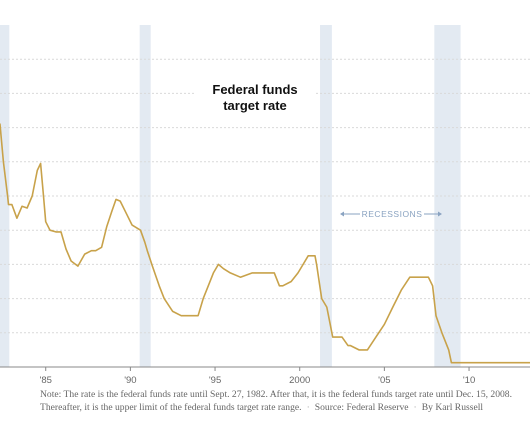 Image resolution: width=530 pixels, height=442 pixels. What do you see at coordinates (254, 89) in the screenshot?
I see `chart-title-line: Federal funds` at bounding box center [254, 89].